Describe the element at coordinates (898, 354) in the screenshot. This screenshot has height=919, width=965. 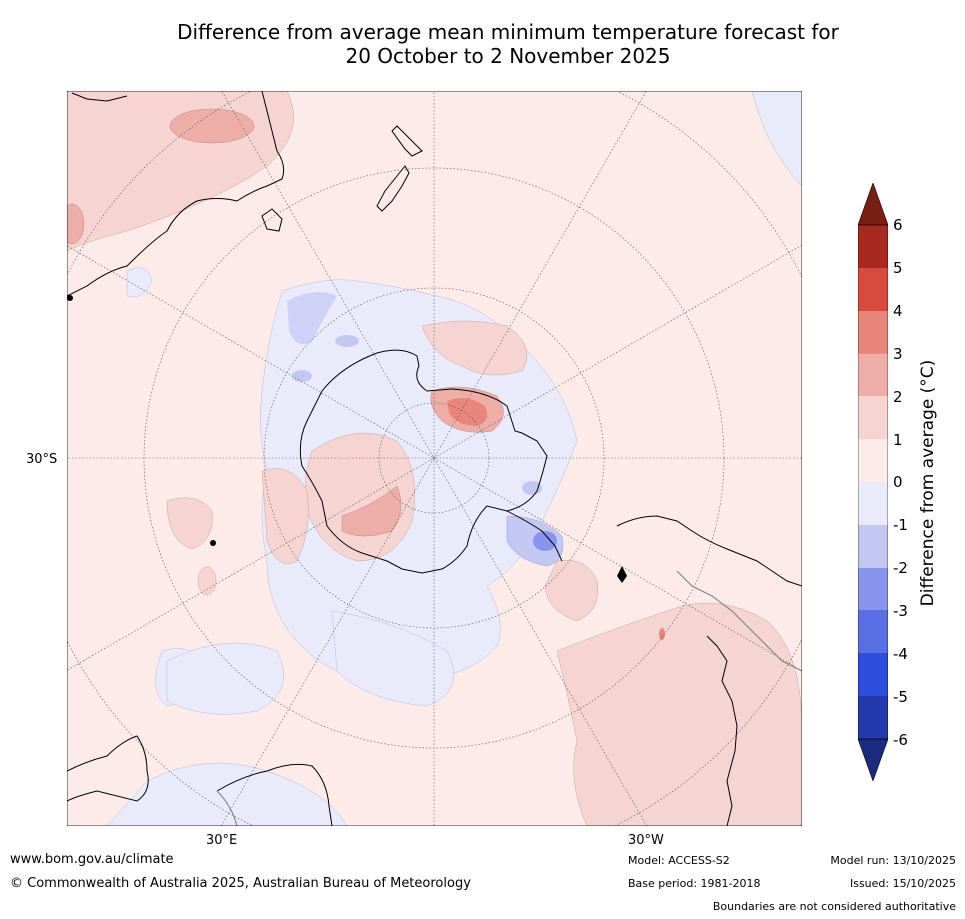
I see `colorbar-tick: 3` at that location.